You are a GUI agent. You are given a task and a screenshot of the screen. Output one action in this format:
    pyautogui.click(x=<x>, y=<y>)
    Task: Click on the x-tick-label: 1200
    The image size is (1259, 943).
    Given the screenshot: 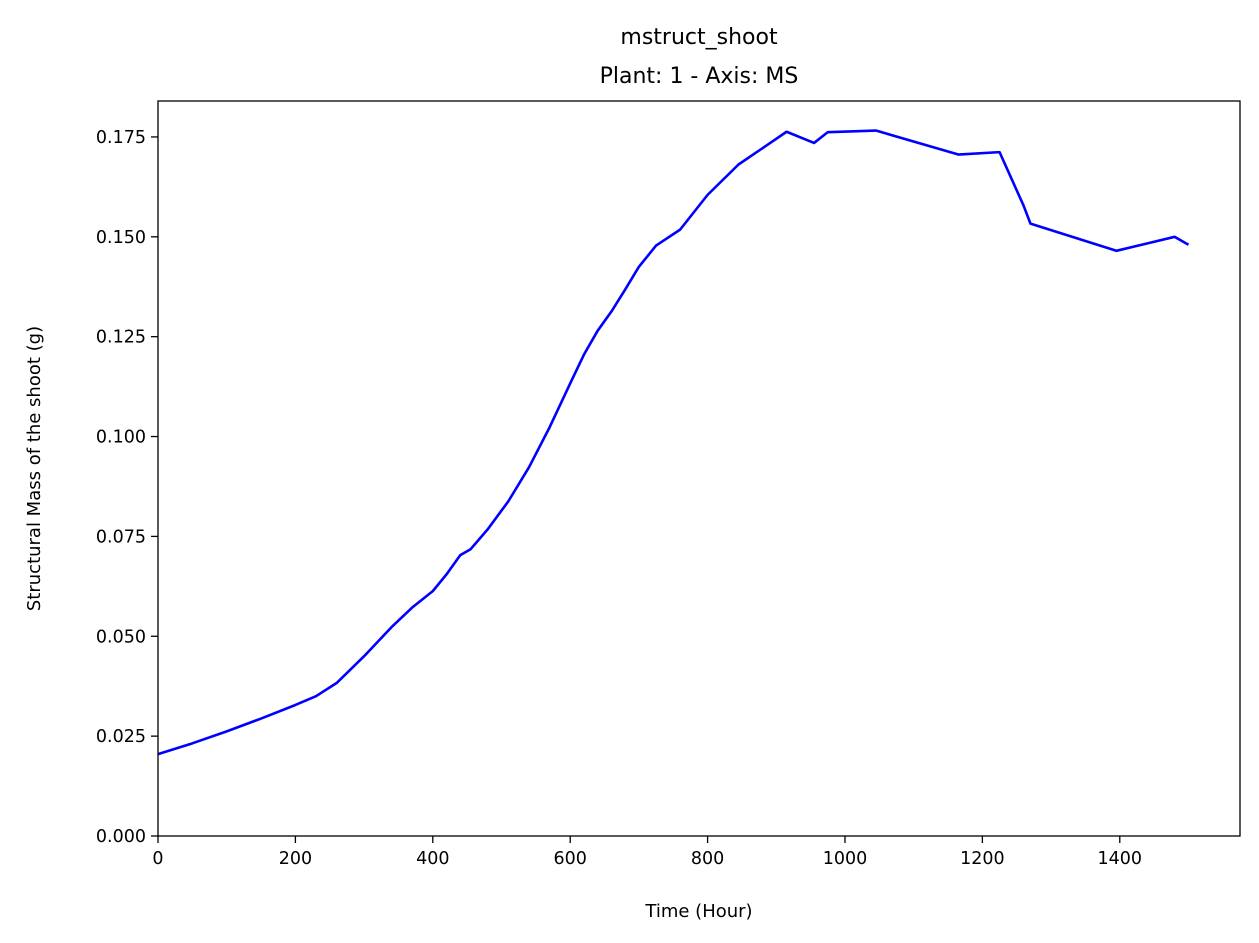 What is the action you would take?
    pyautogui.click(x=982, y=859)
    